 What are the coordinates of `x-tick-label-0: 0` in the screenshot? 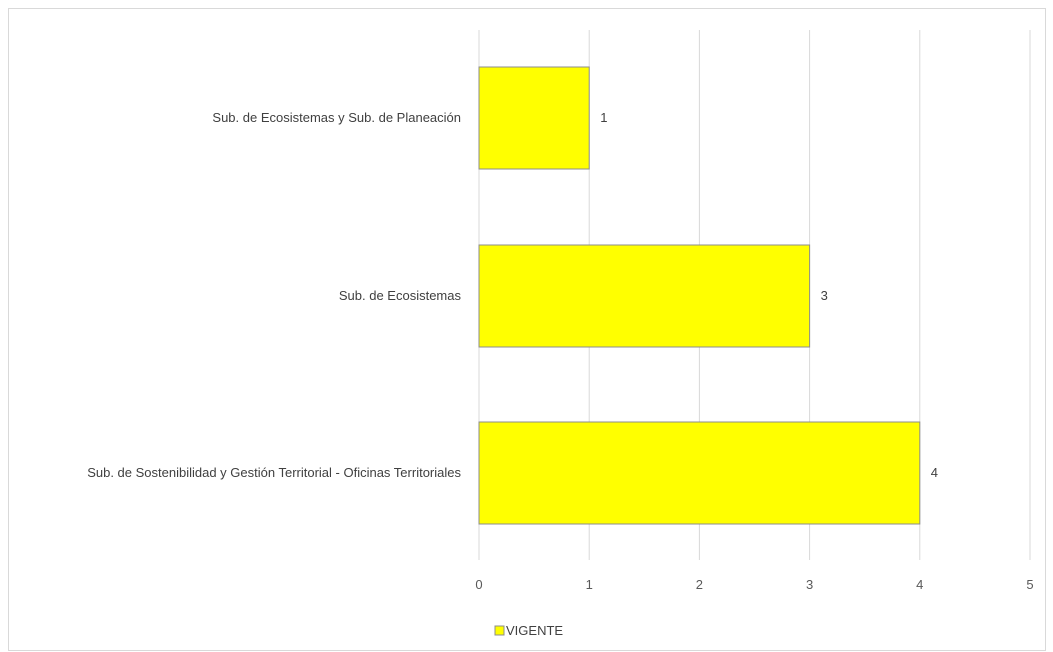 It's located at (478, 584).